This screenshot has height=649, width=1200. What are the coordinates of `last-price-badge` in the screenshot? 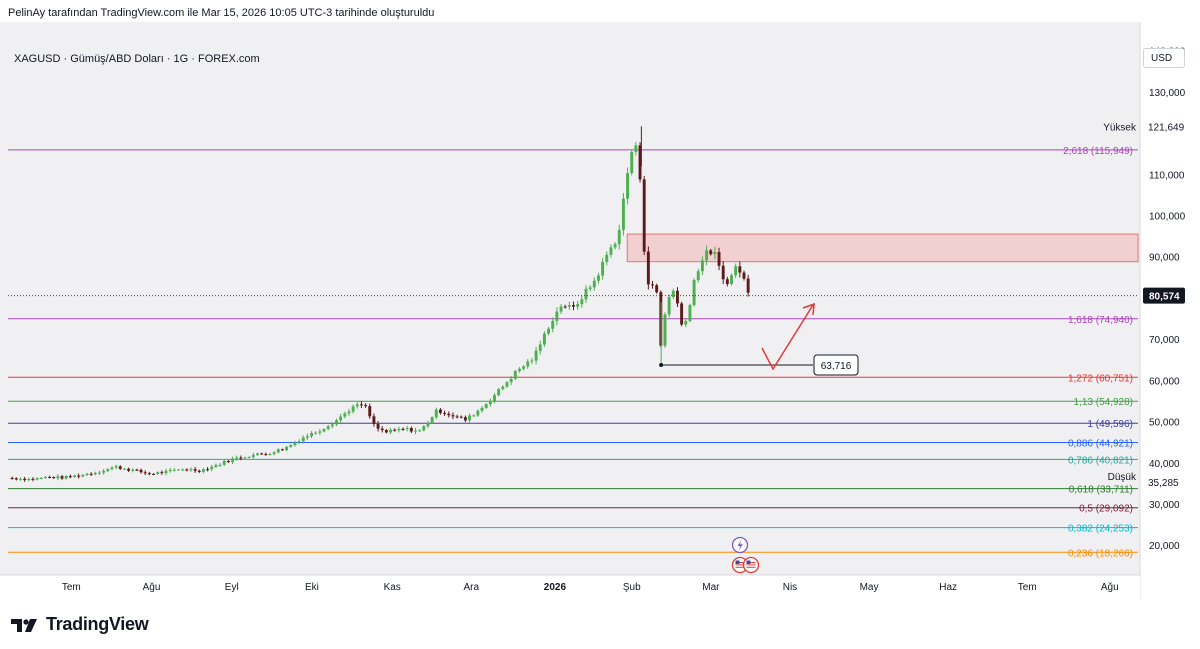 It's located at (1164, 295).